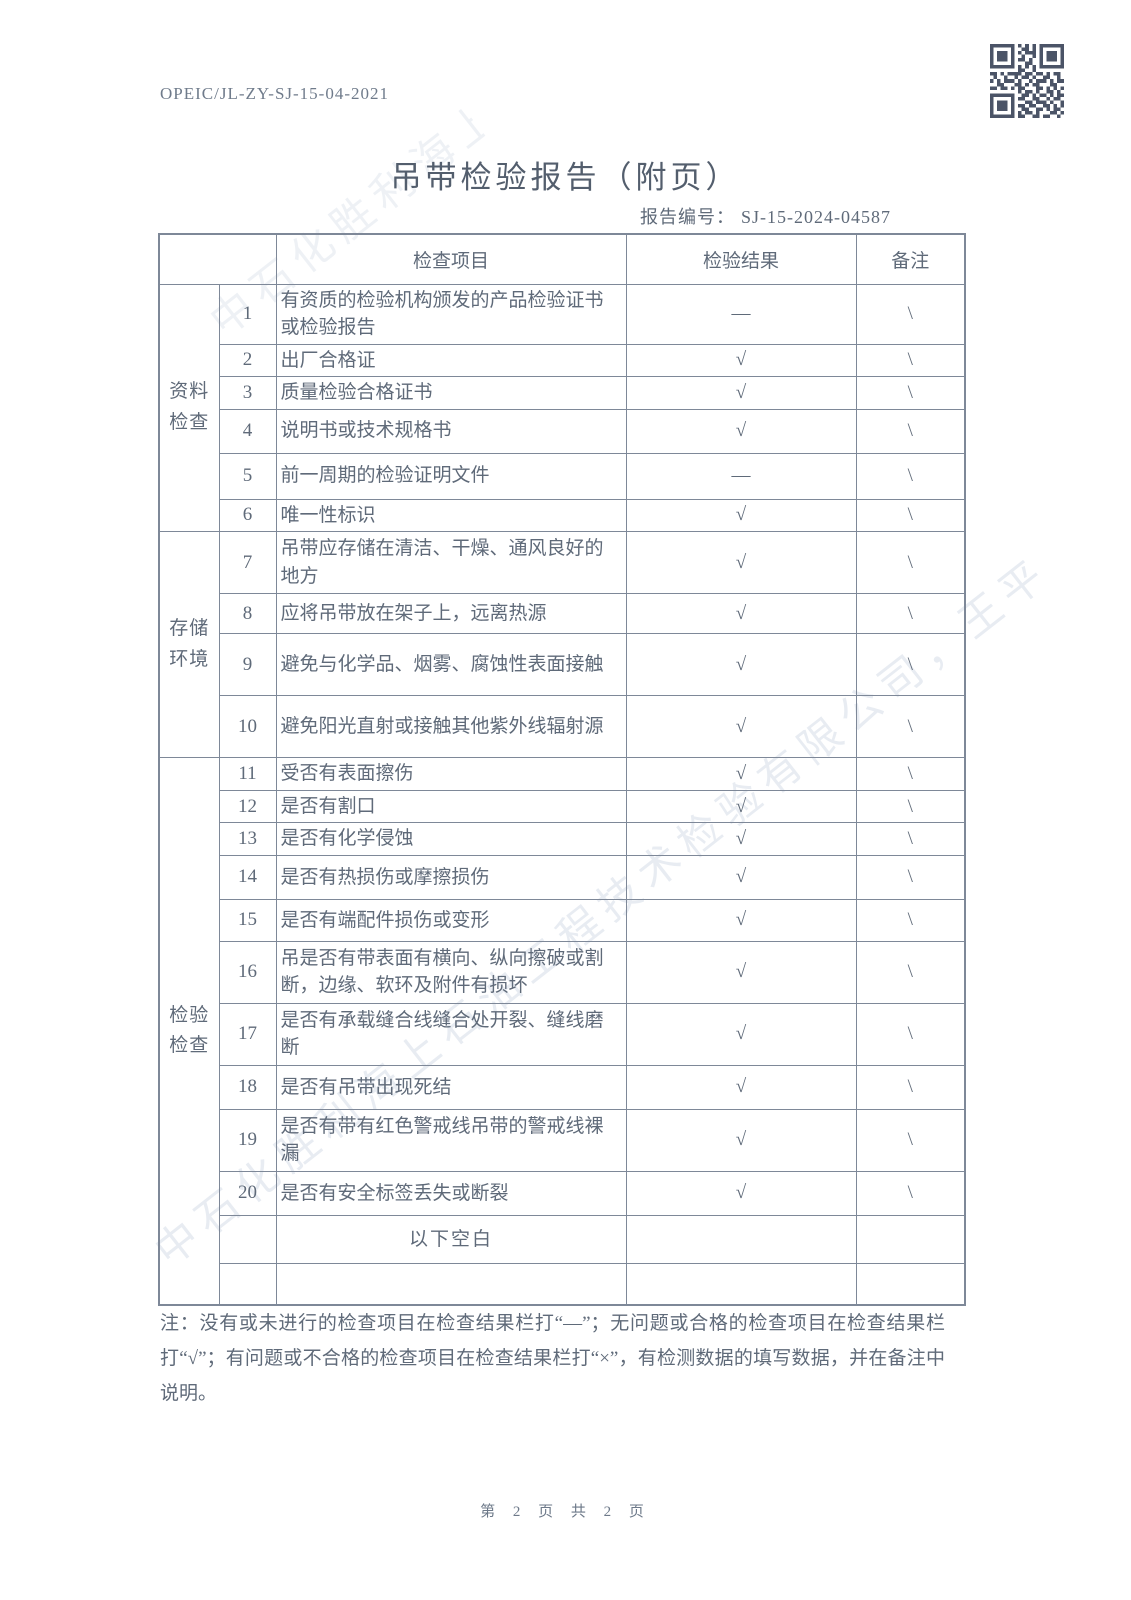 This screenshot has height=1600, width=1131. I want to click on table-row: 16 吊是否有带表面有横向、纵向擦破或割断，边缘、软环及附件有损坏 √ \, so click(562, 972).